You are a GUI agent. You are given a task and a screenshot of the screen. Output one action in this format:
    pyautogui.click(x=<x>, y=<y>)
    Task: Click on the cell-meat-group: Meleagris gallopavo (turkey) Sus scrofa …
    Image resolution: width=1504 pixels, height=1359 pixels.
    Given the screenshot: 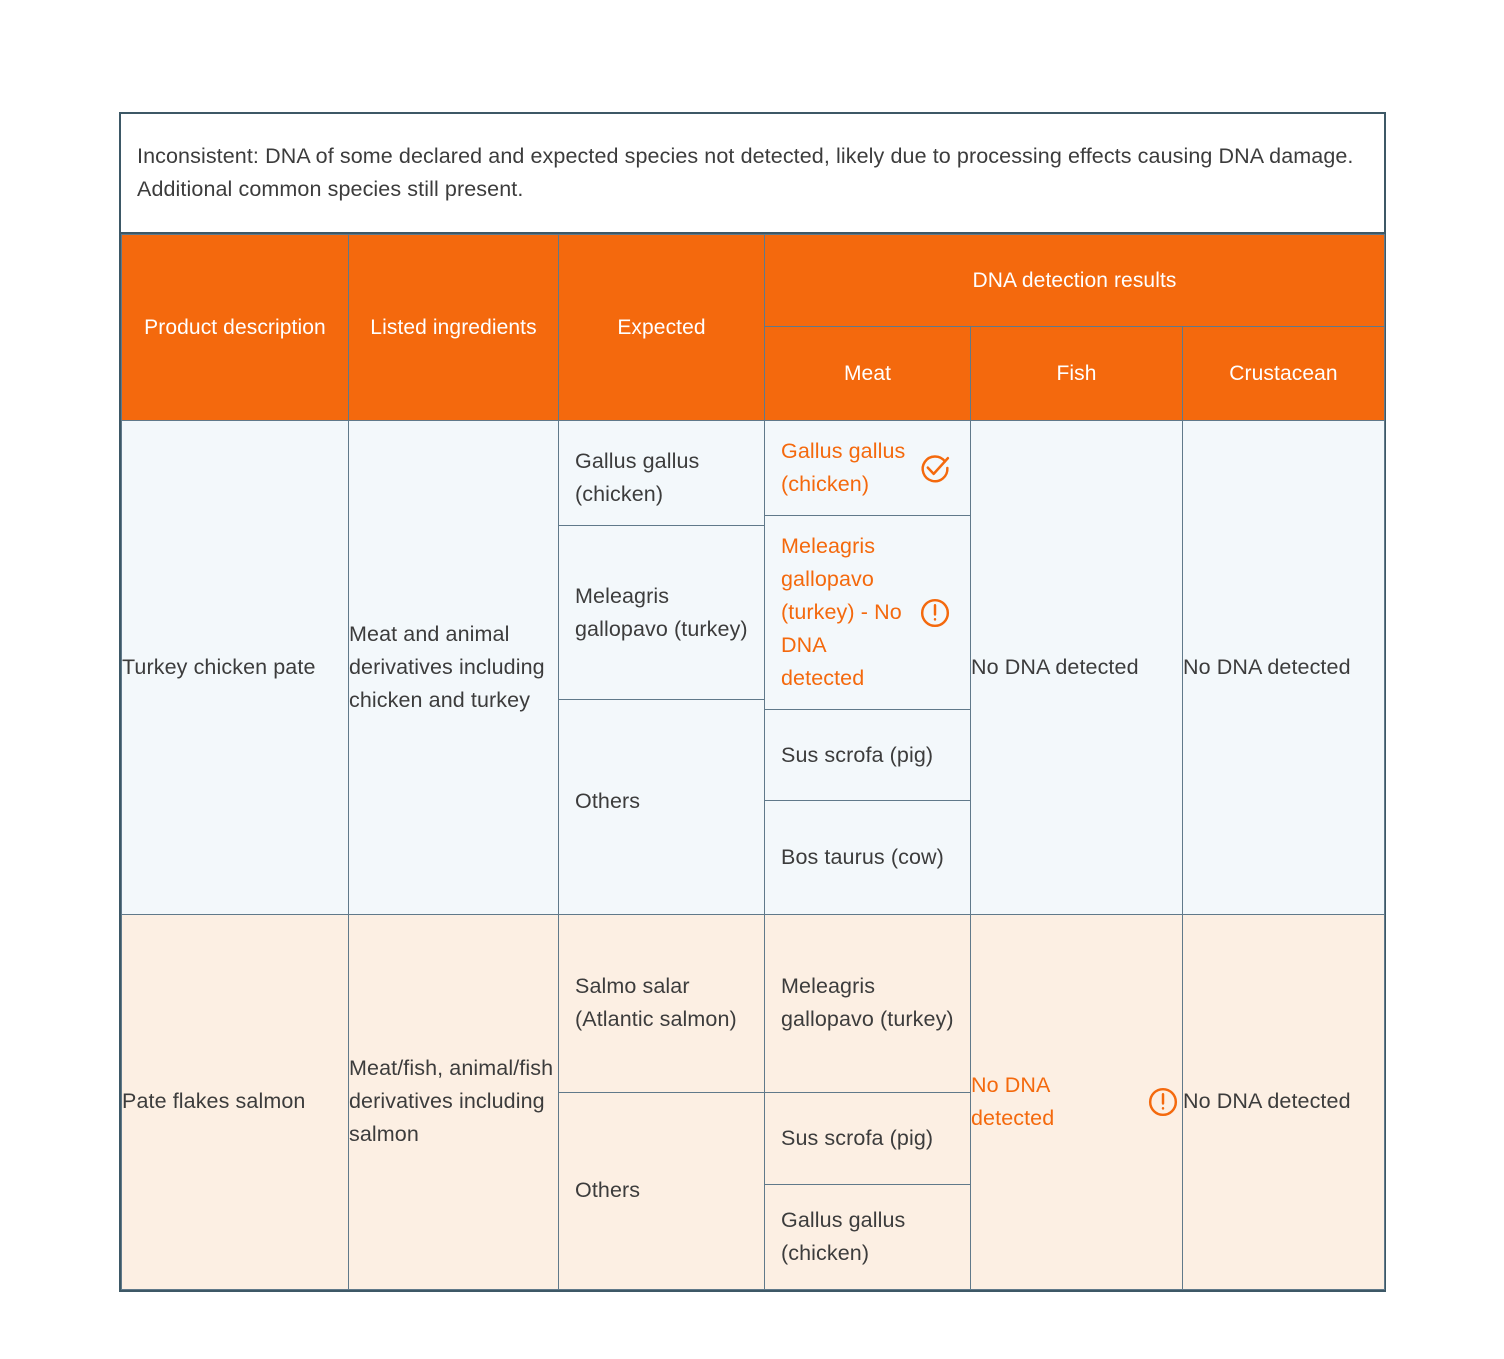 What is the action you would take?
    pyautogui.click(x=867, y=1101)
    